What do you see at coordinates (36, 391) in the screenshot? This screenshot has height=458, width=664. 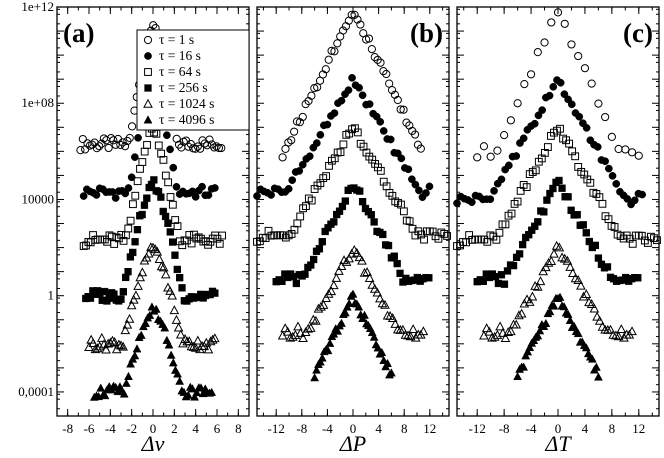 I see `y-tick-label: 0,0001` at bounding box center [36, 391].